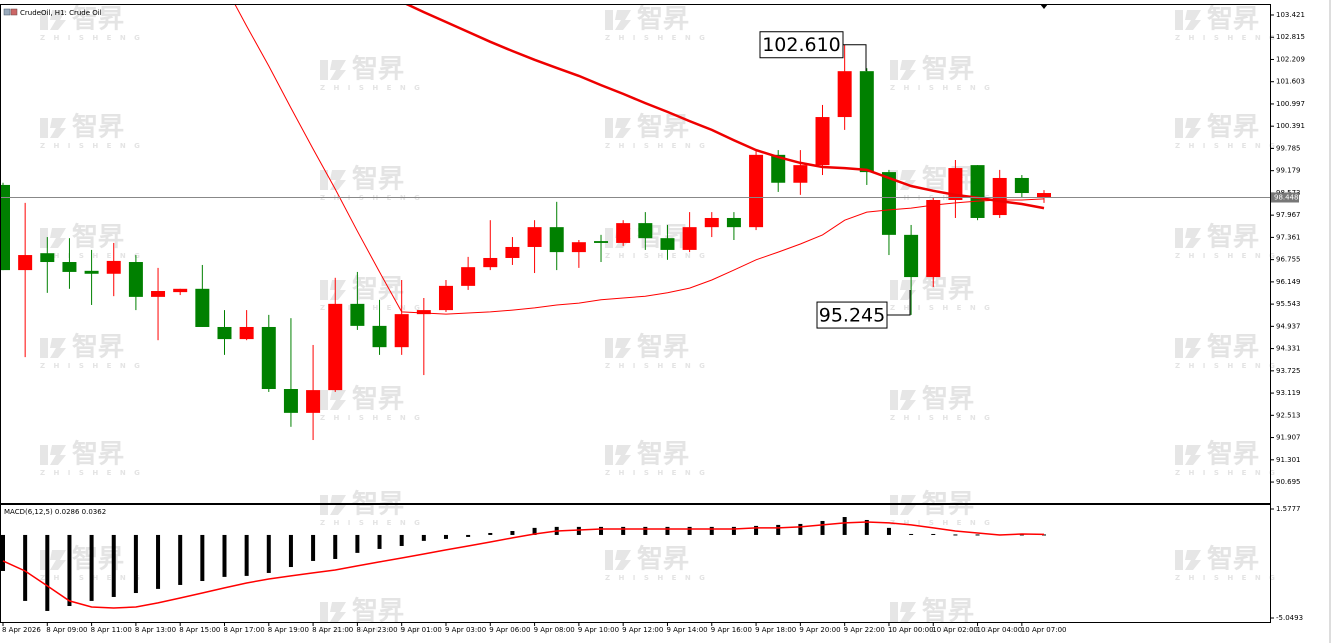 The image size is (1334, 643). What do you see at coordinates (1290, 82) in the screenshot?
I see `y-tick-label: 101.603` at bounding box center [1290, 82].